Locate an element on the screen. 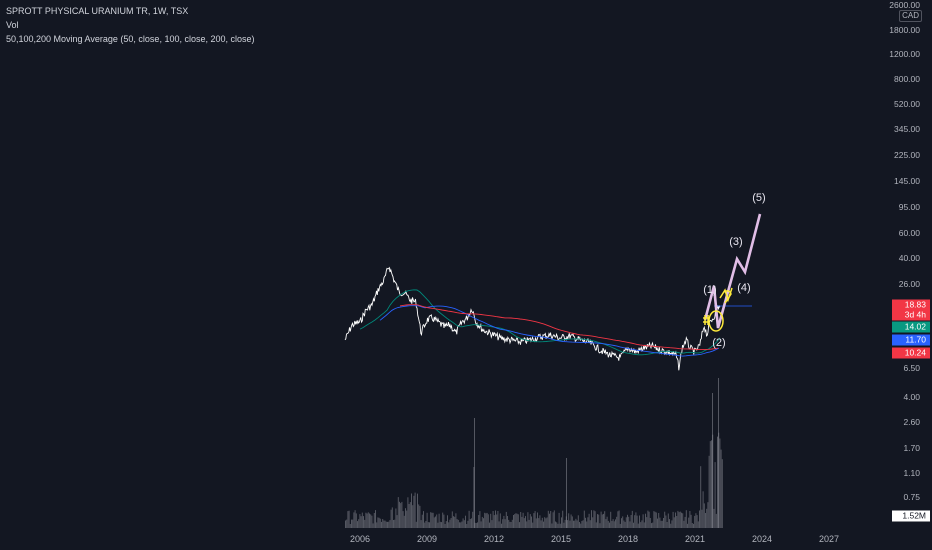  wave-label-1: (1) is located at coordinates (710, 290).